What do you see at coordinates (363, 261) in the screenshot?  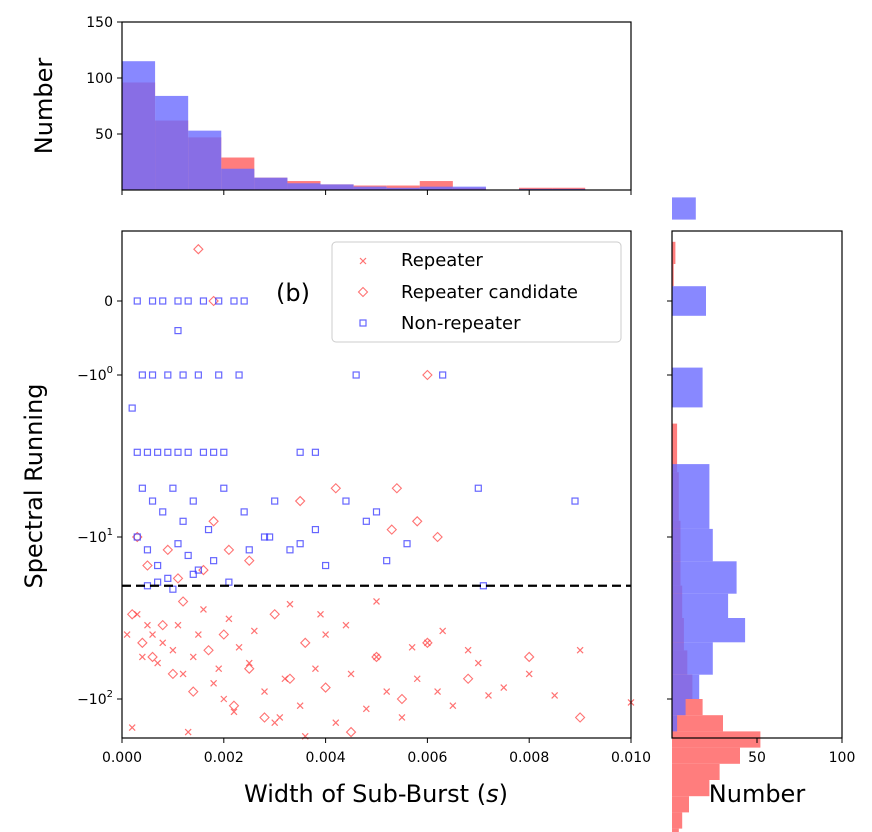 I see `legend-marker-repeater` at bounding box center [363, 261].